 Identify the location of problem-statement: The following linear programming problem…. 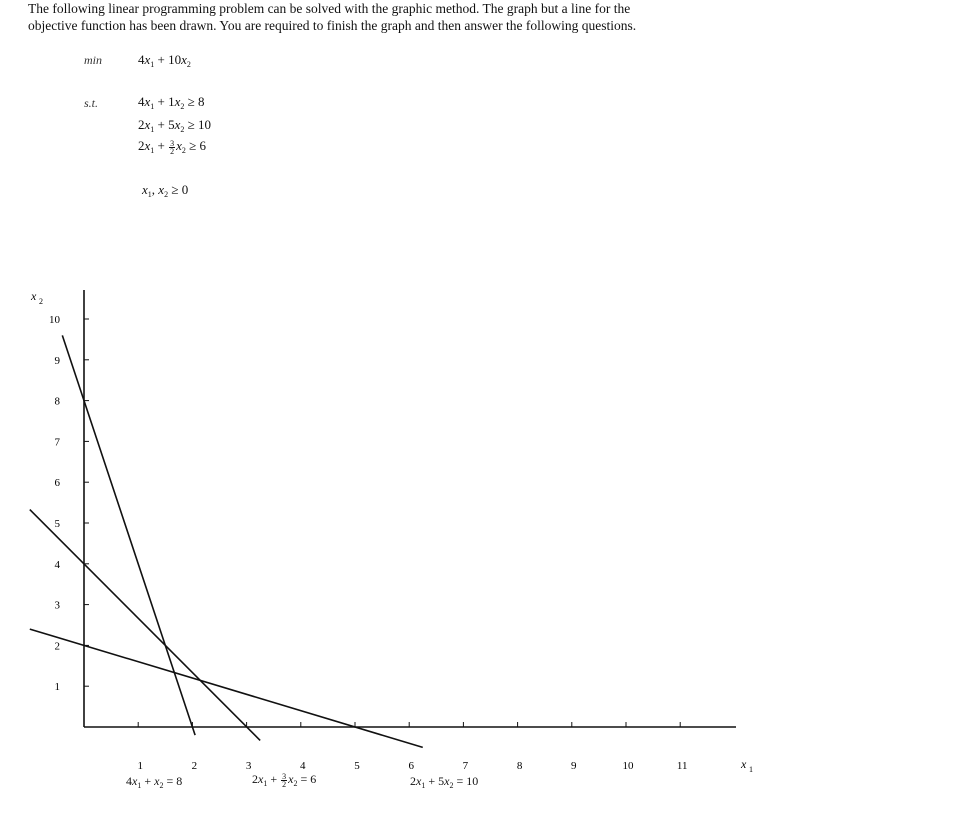
(388, 17).